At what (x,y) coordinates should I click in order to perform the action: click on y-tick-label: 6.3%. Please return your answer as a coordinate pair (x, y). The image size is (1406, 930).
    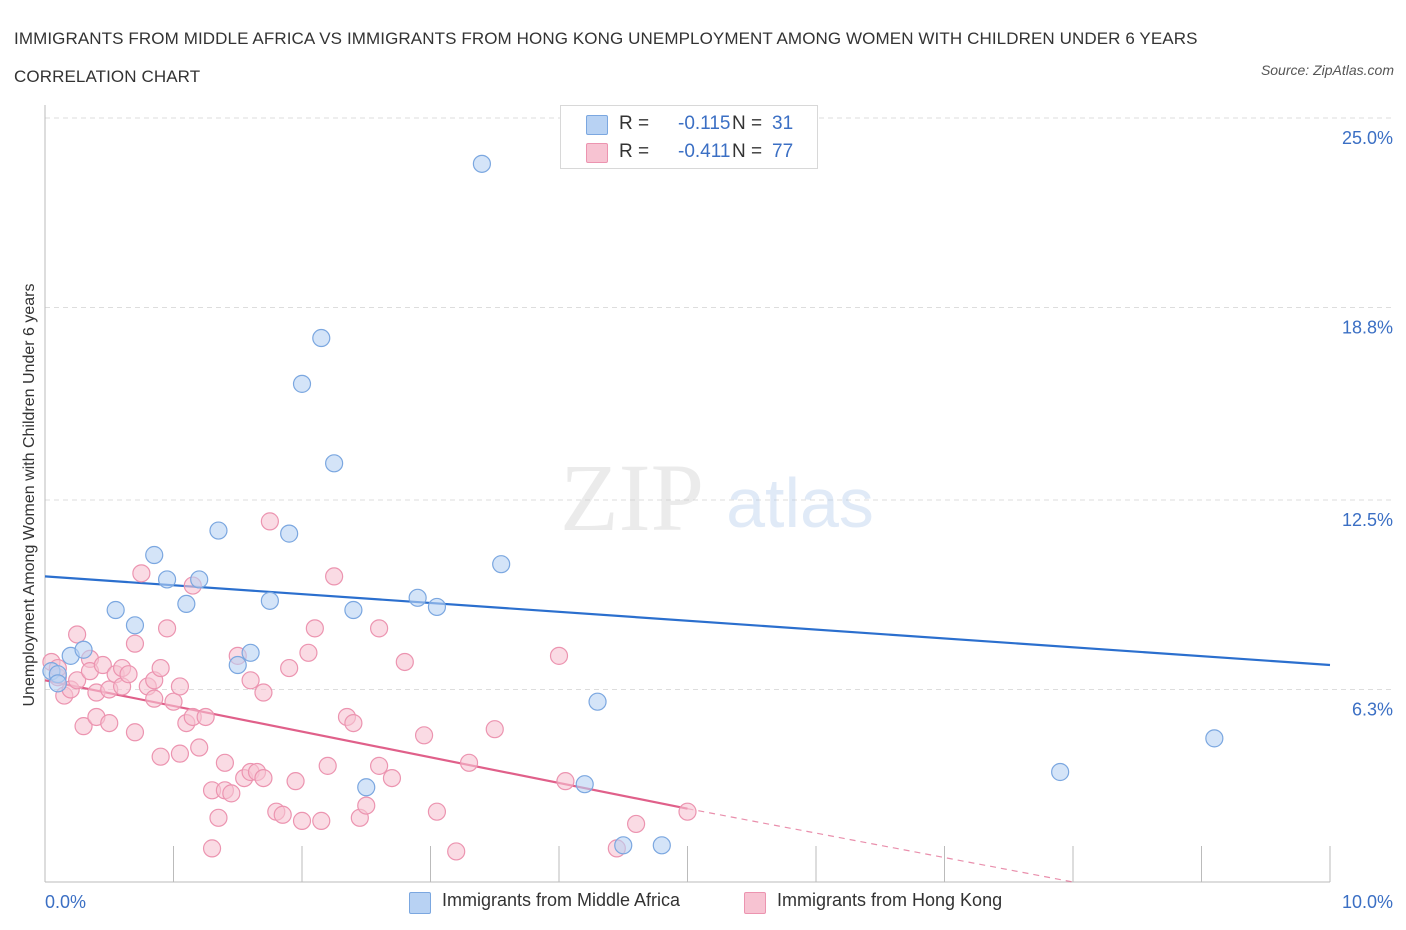
    Looking at the image, I should click on (1372, 709).